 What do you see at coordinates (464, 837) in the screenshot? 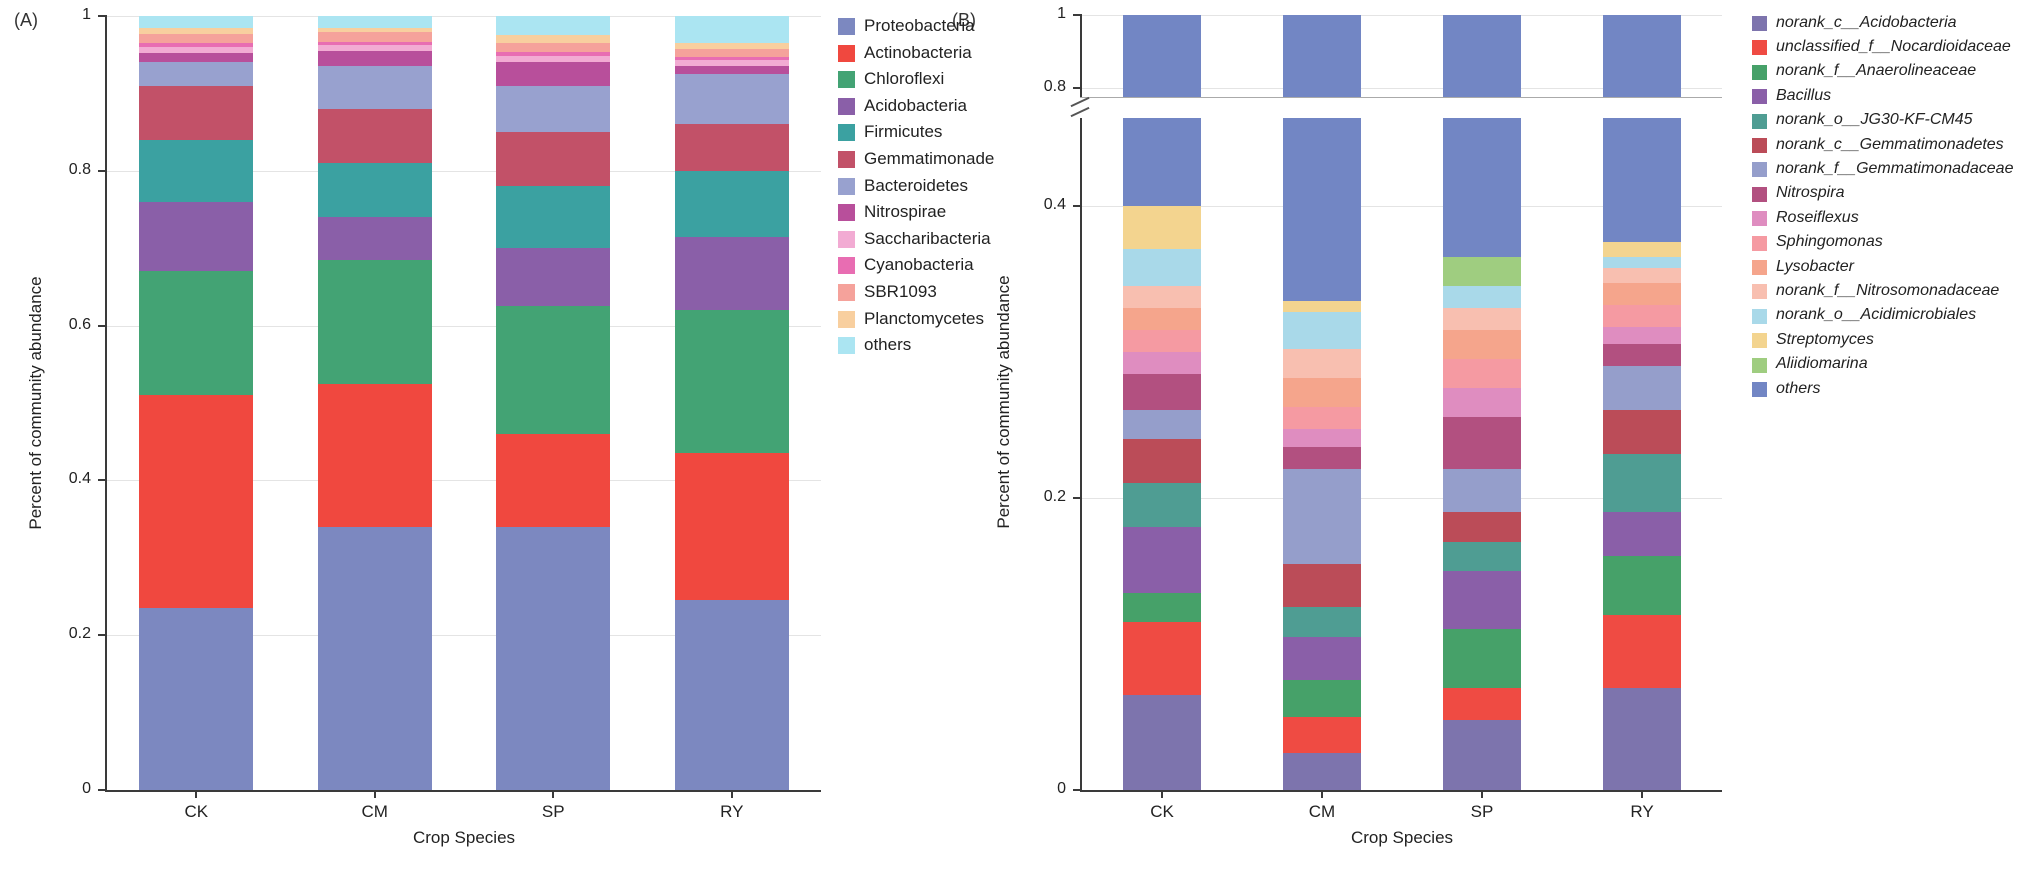
I see `x-axis-title: Crop Species` at bounding box center [464, 837].